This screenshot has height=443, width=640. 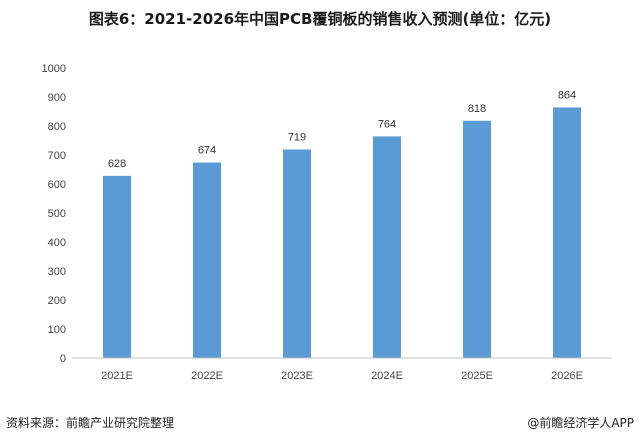 What do you see at coordinates (117, 376) in the screenshot?
I see `x-tick-label: 2021E` at bounding box center [117, 376].